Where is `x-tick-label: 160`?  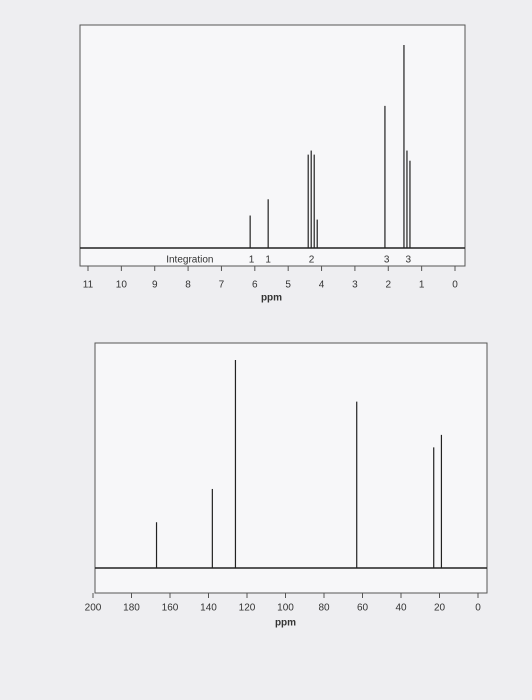
x-tick-label: 160 is located at coordinates (170, 608).